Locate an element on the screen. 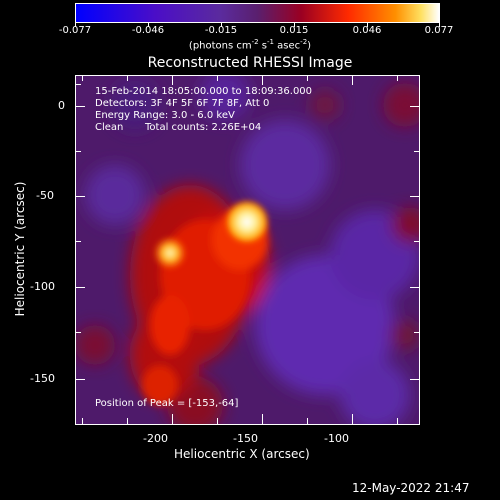 The image size is (500, 500). colorbar-tick-label: 0.046 is located at coordinates (367, 30).